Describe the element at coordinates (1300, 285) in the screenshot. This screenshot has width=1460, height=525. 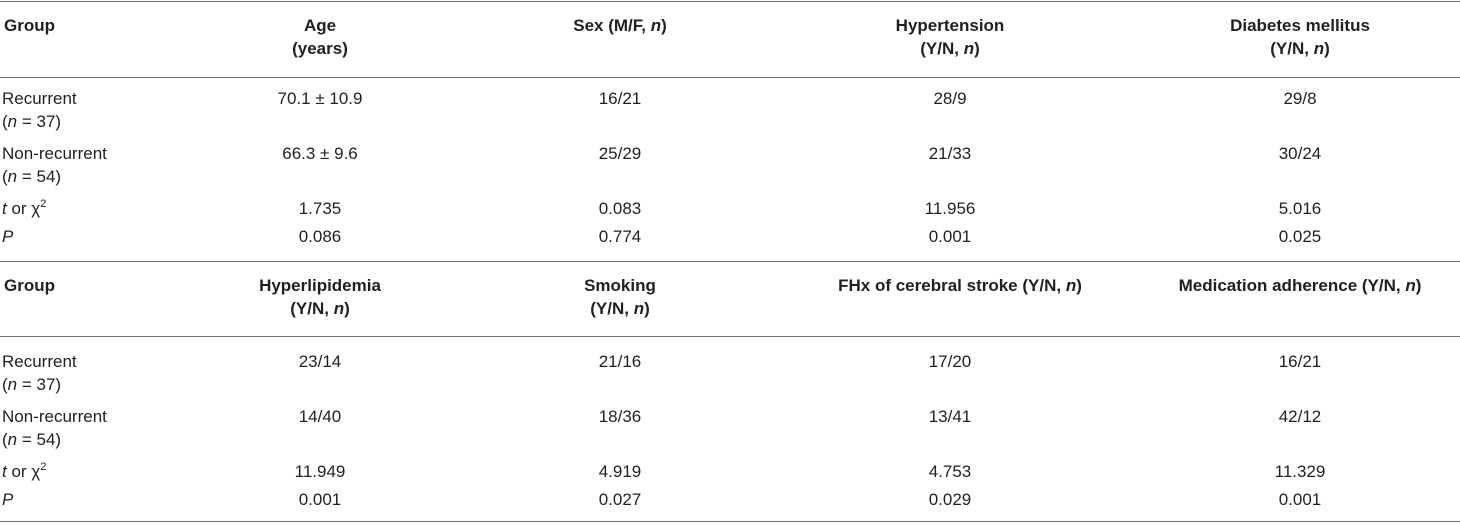
I see `panel2-header-medication-adherence: Medication adherence (Y/N, n)` at that location.